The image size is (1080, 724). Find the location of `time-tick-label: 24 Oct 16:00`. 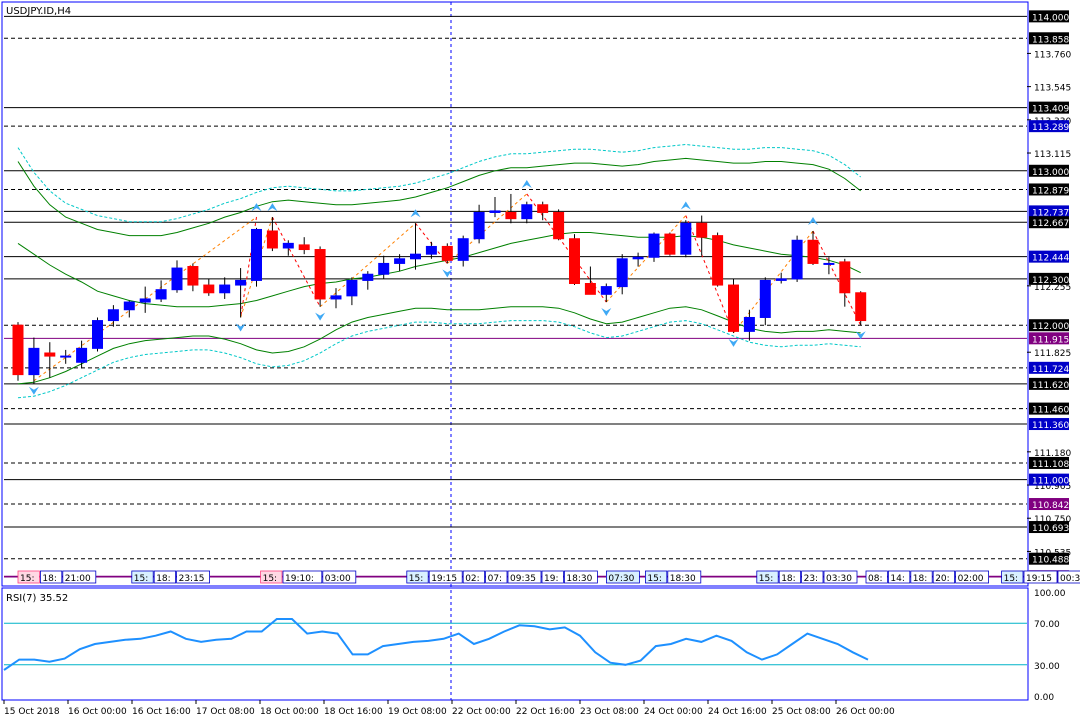

time-tick-label: 24 Oct 16:00 is located at coordinates (737, 712).